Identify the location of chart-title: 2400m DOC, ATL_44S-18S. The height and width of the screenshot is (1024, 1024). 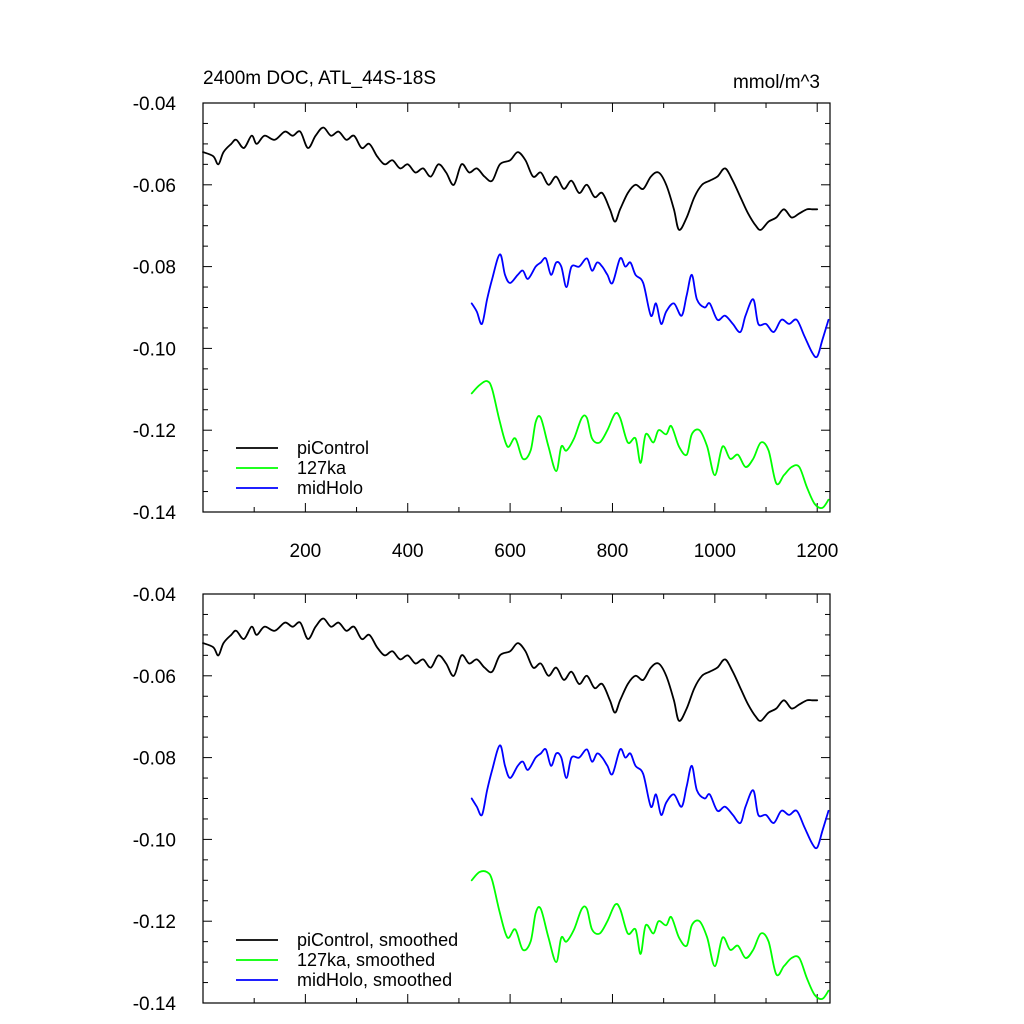
(319, 78).